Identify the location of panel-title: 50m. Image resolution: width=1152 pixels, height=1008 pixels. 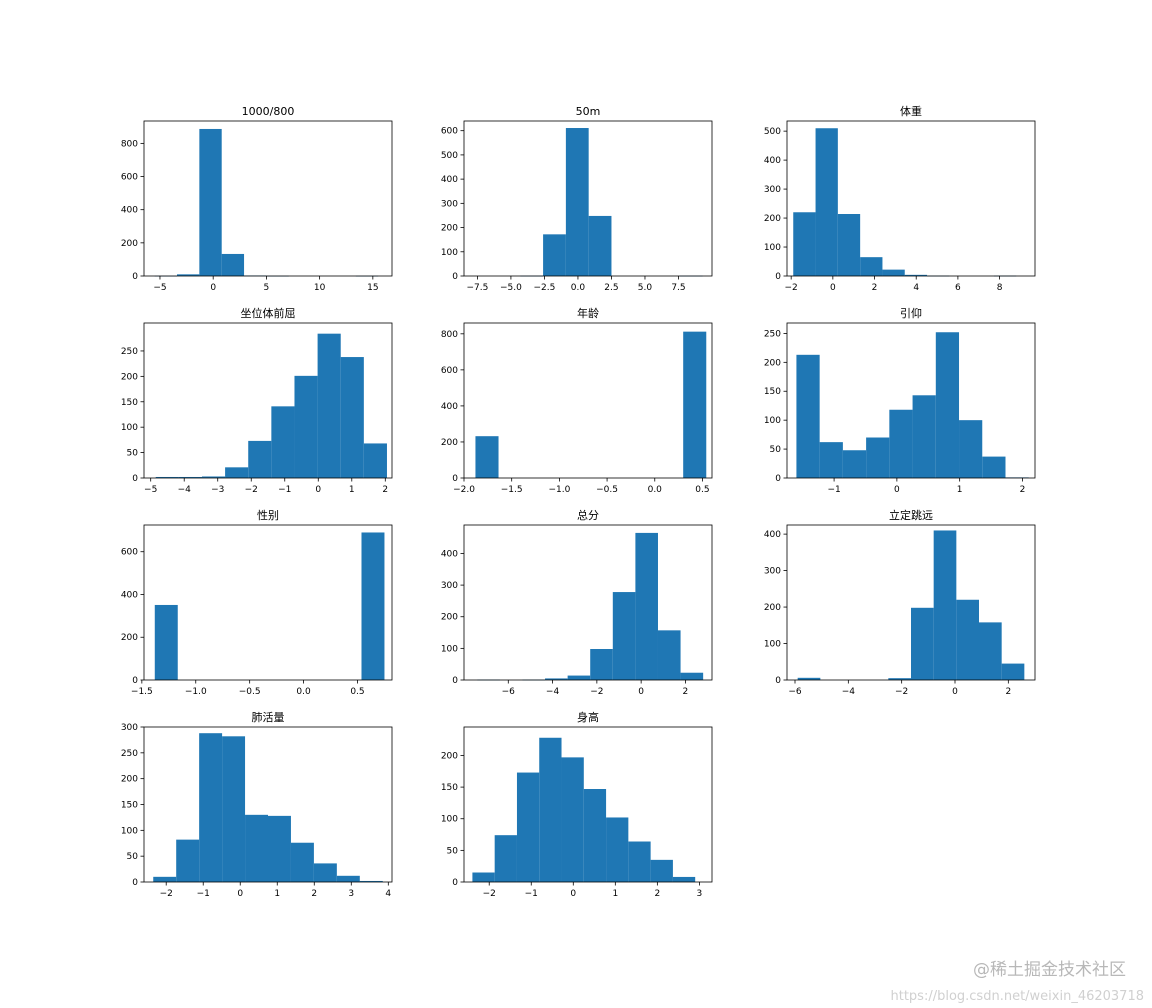
(588, 111).